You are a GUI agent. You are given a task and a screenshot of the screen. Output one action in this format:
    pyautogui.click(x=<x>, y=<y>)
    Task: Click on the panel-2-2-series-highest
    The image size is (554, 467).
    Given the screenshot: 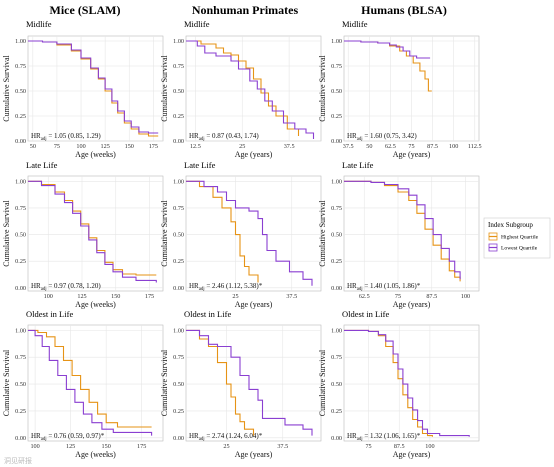 What is the action you would take?
    pyautogui.click(x=388, y=383)
    